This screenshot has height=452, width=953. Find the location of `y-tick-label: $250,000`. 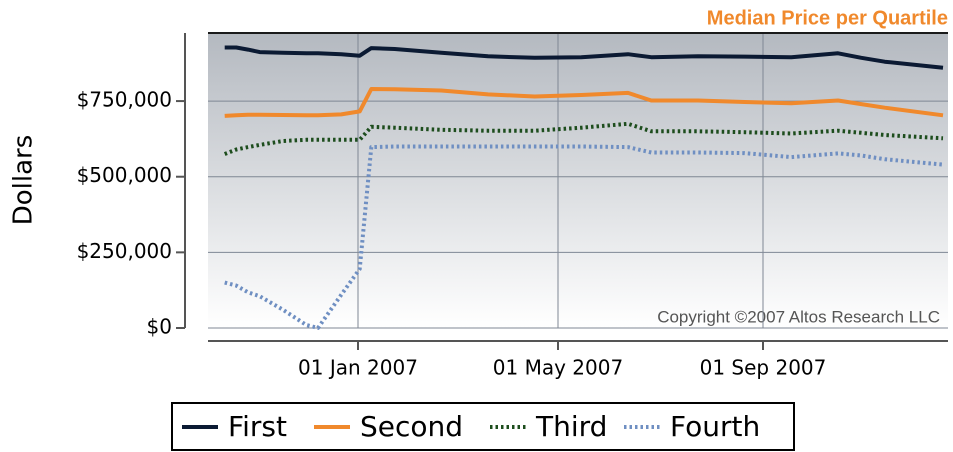

y-tick-label: $250,000 is located at coordinates (124, 251).